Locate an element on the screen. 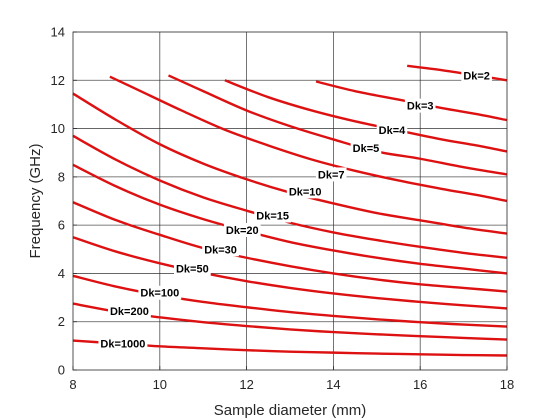 This screenshot has height=420, width=560. x-tick-label: 14 is located at coordinates (333, 384).